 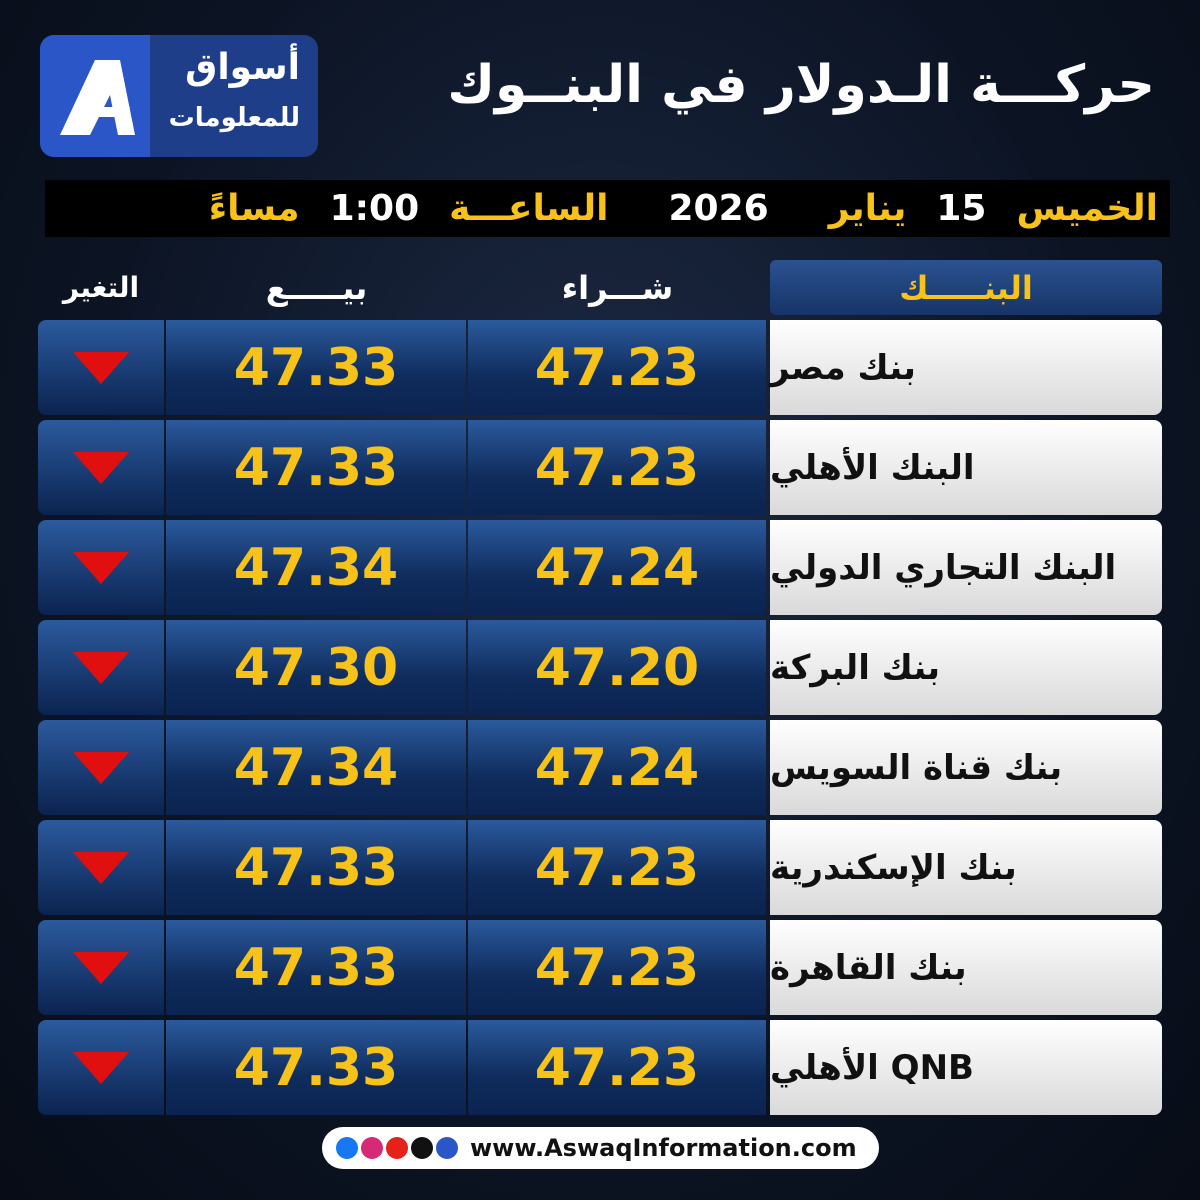 I want to click on time-label: الساعـــة, so click(x=529, y=208).